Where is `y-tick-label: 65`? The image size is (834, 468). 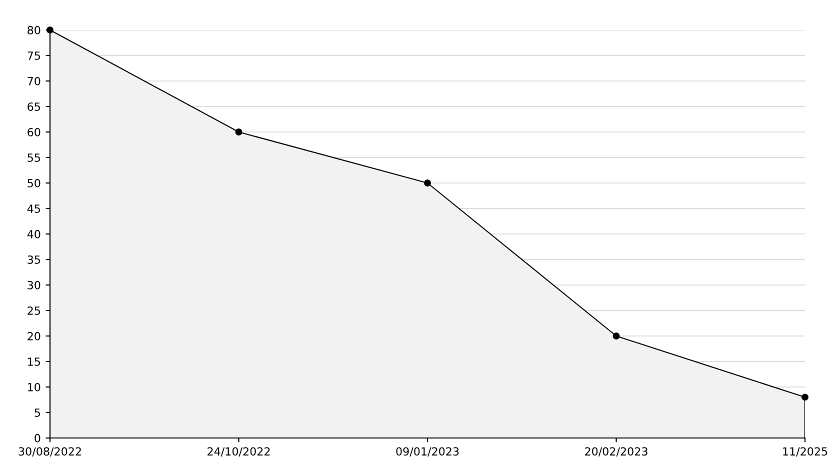 y-tick-label: 65 is located at coordinates (34, 106).